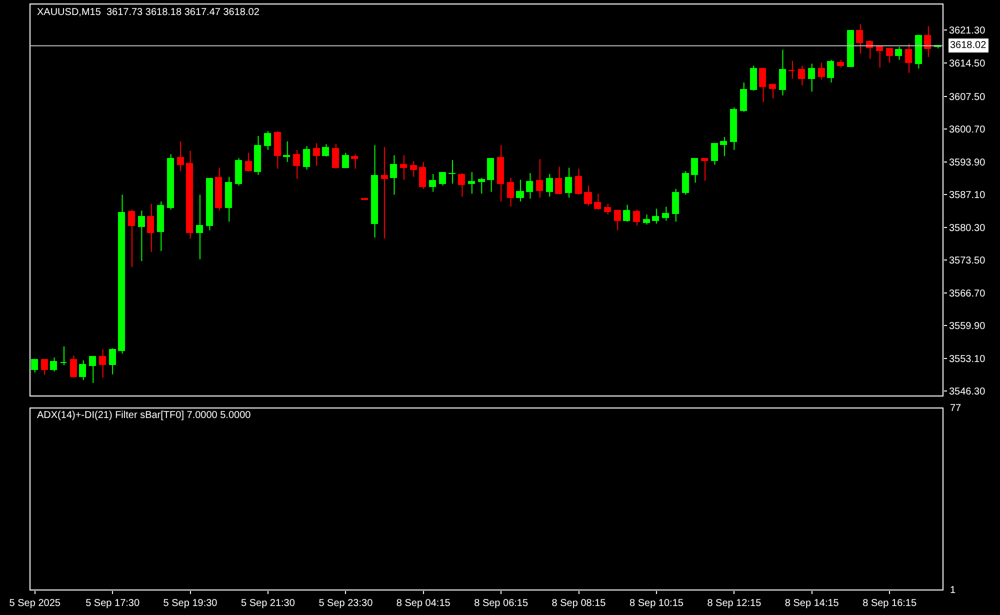 This screenshot has height=615, width=1000. What do you see at coordinates (956, 408) in the screenshot?
I see `text: 77` at bounding box center [956, 408].